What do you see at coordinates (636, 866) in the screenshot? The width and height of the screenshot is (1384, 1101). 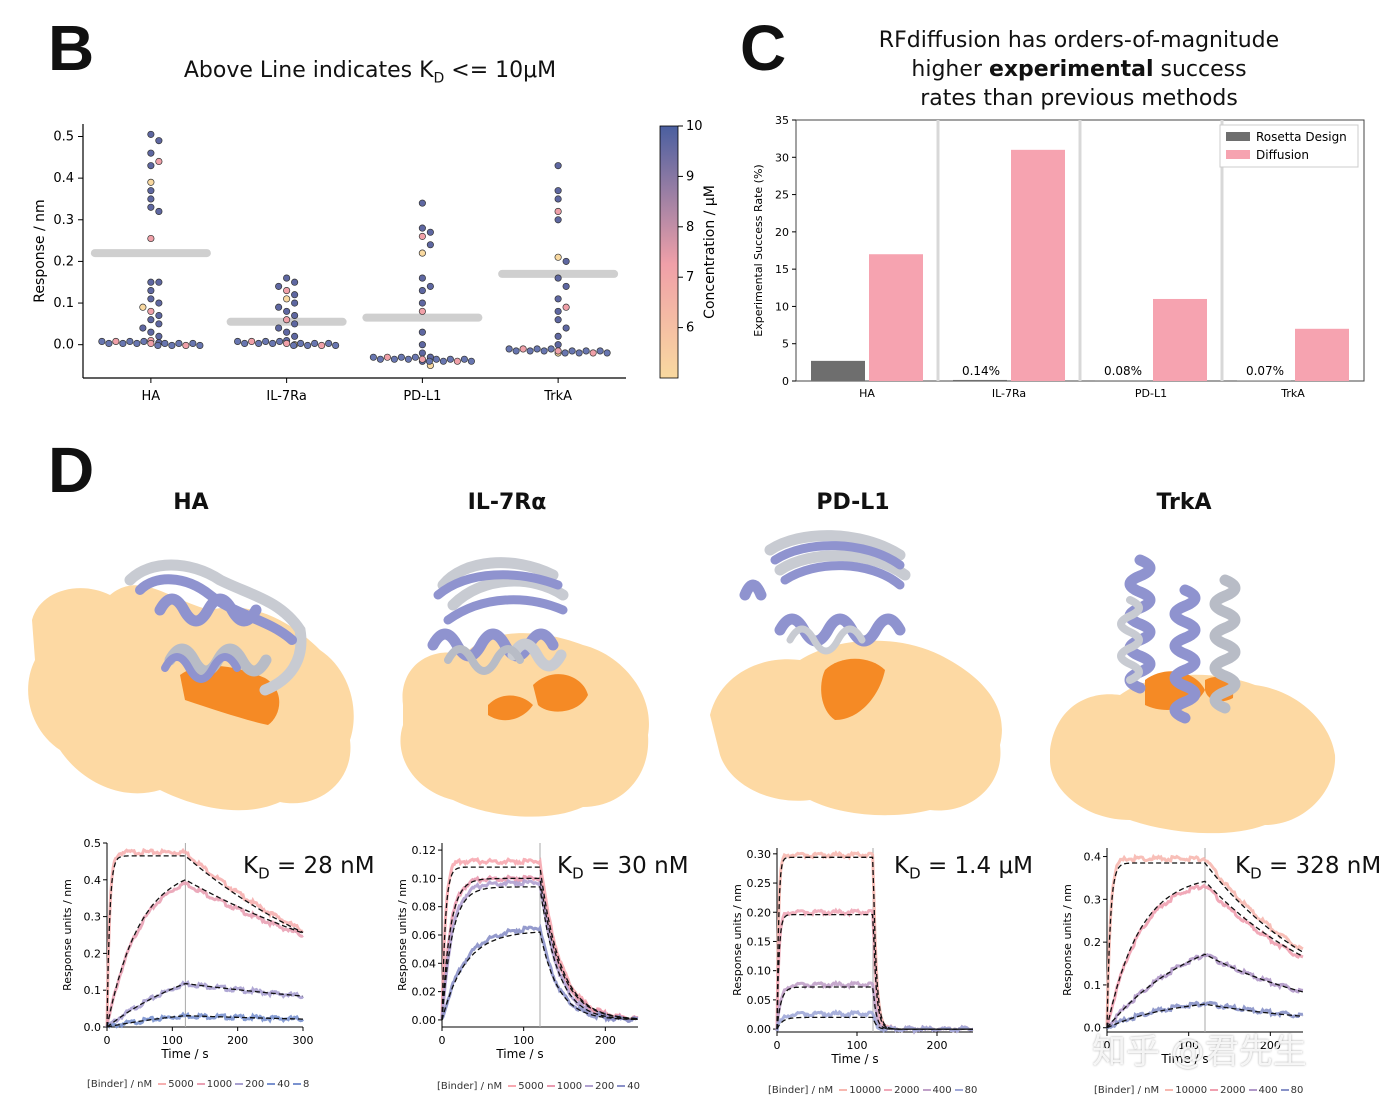 I see `kd-label-il7ra-value: = 30 nM` at bounding box center [636, 866].